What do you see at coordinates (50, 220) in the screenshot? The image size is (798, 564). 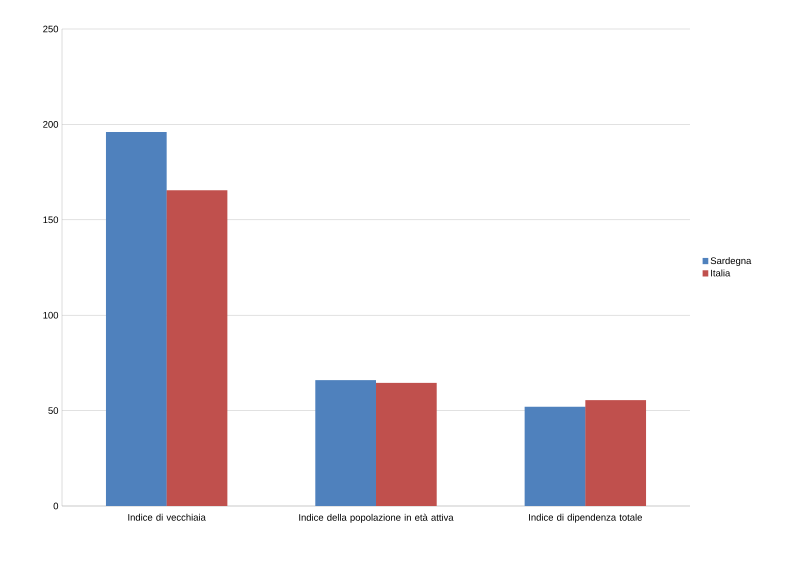 I see `y-tick-label: 150` at bounding box center [50, 220].